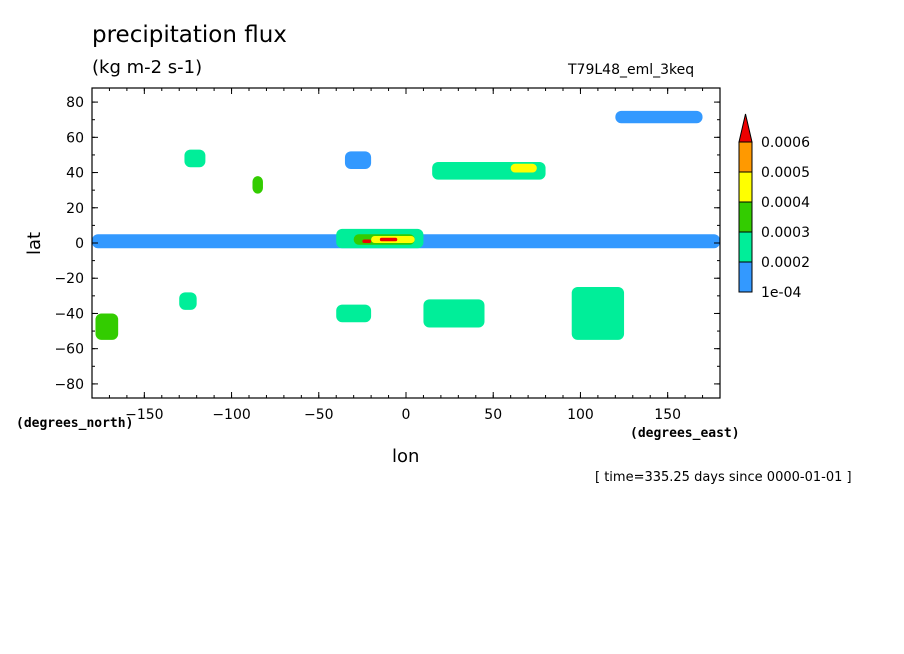  What do you see at coordinates (75, 209) in the screenshot?
I see `y-tick-label: 20` at bounding box center [75, 209].